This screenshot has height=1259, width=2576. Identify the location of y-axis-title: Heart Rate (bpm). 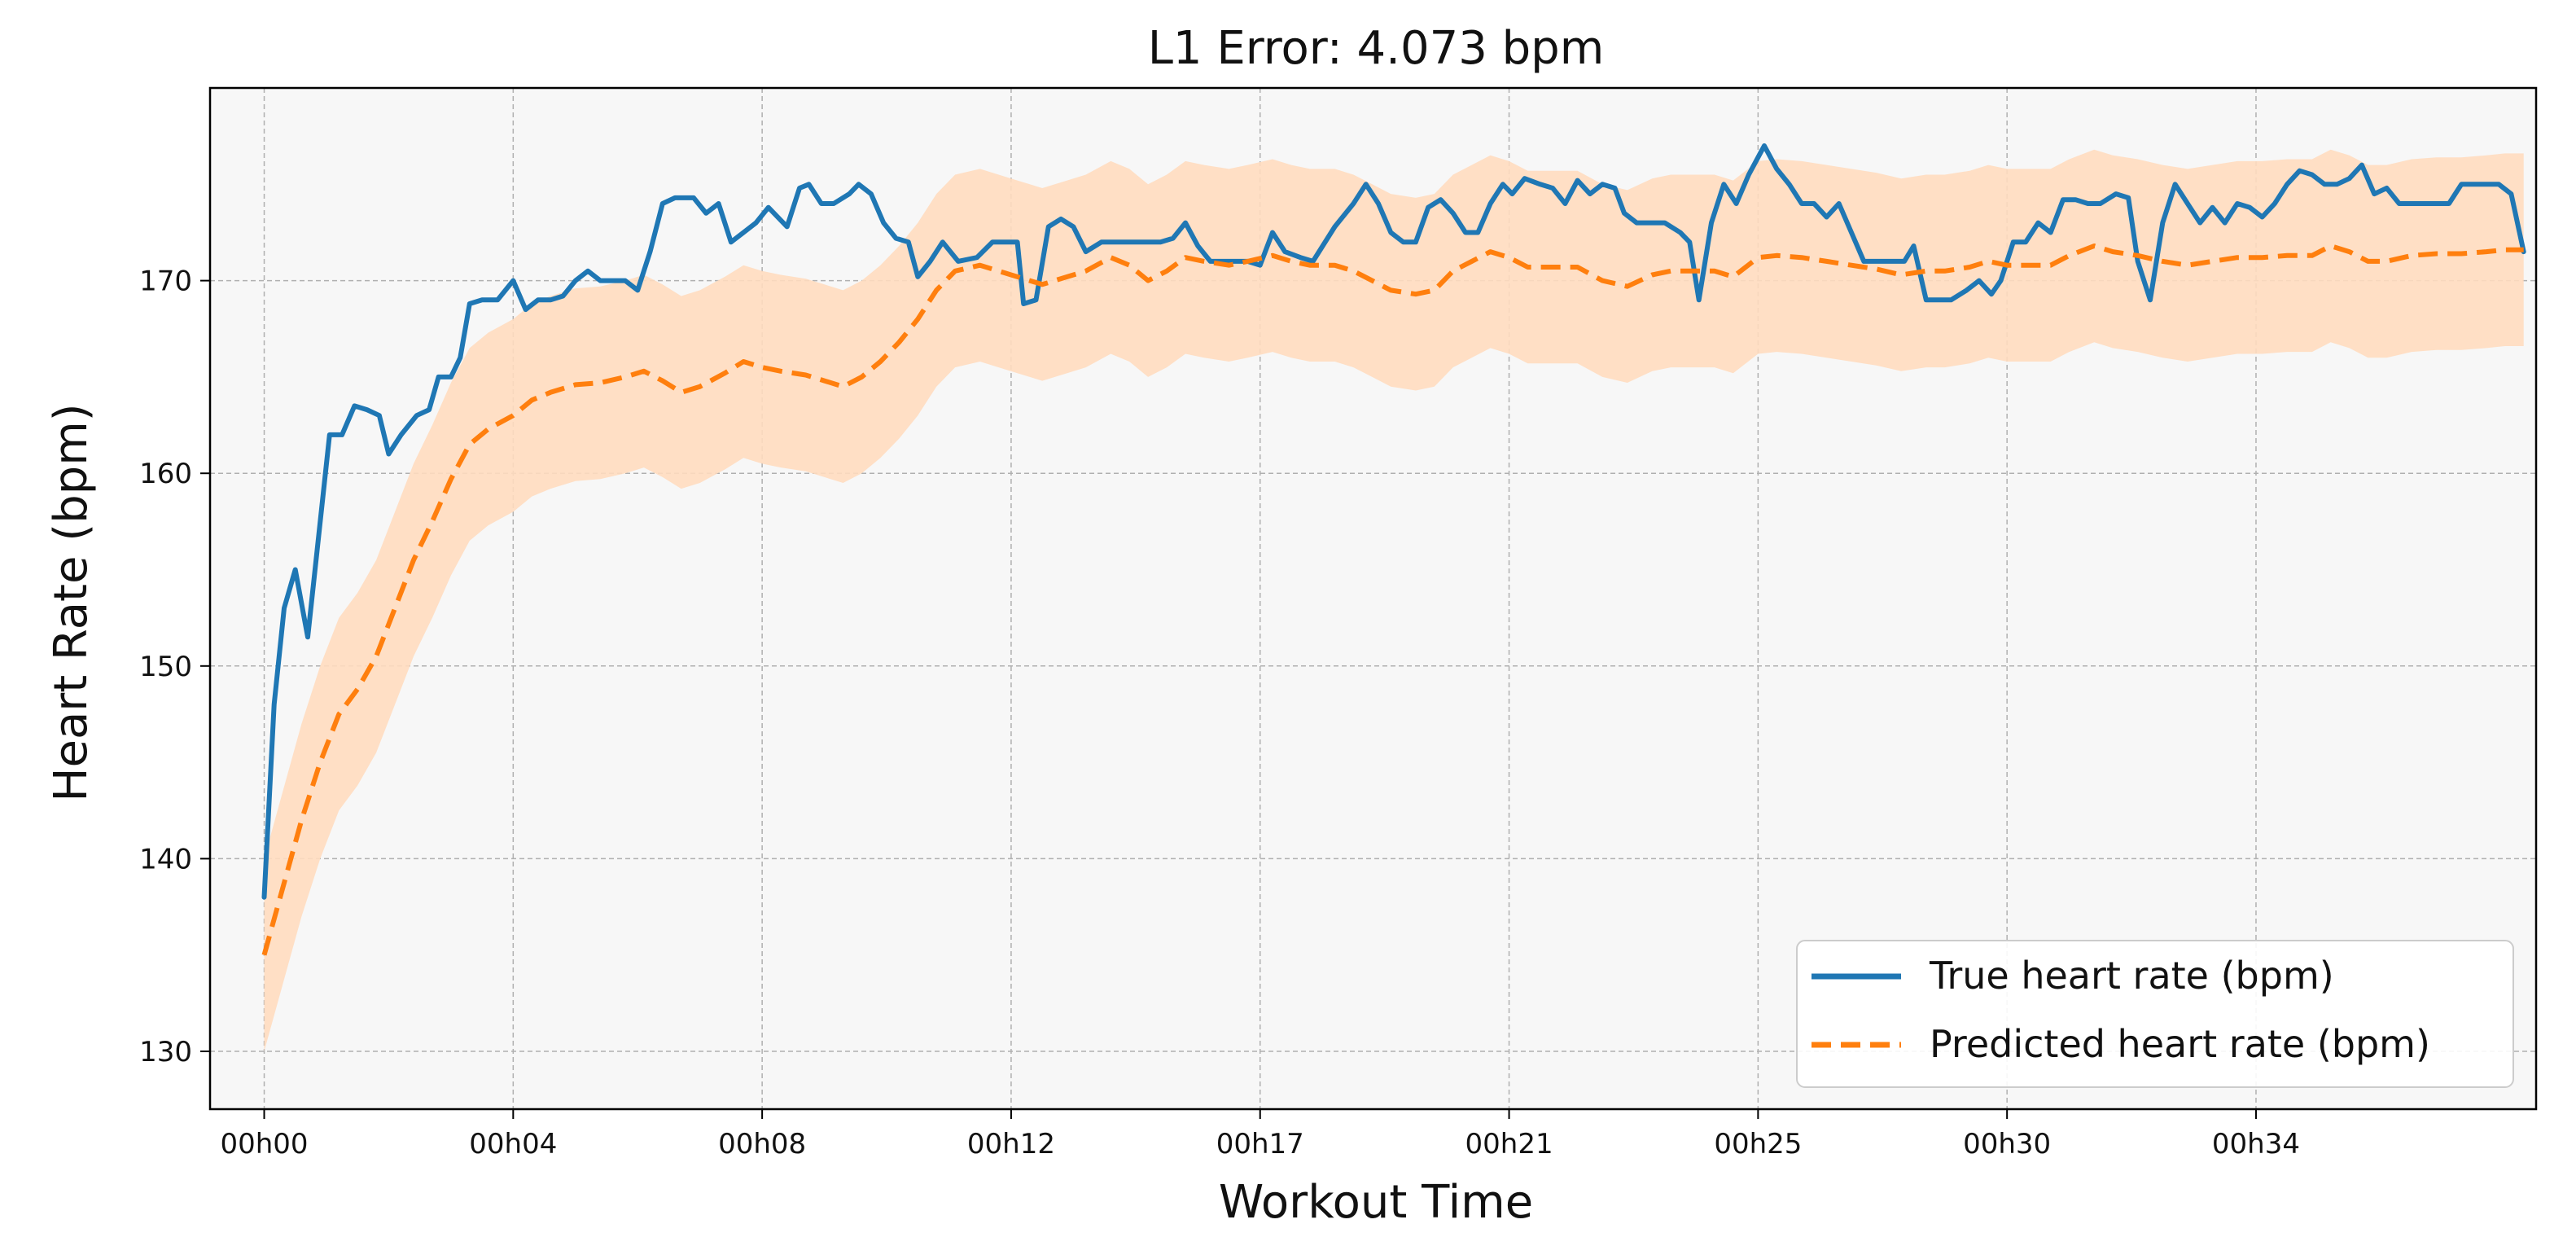
(71, 602).